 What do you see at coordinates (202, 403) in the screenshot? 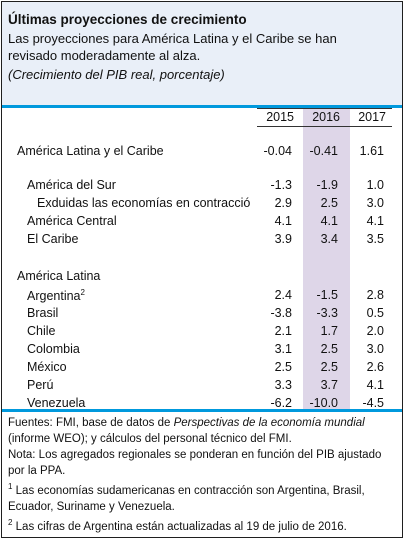
I see `table-row: Venezuela -6.2 -10.0 -4.5` at bounding box center [202, 403].